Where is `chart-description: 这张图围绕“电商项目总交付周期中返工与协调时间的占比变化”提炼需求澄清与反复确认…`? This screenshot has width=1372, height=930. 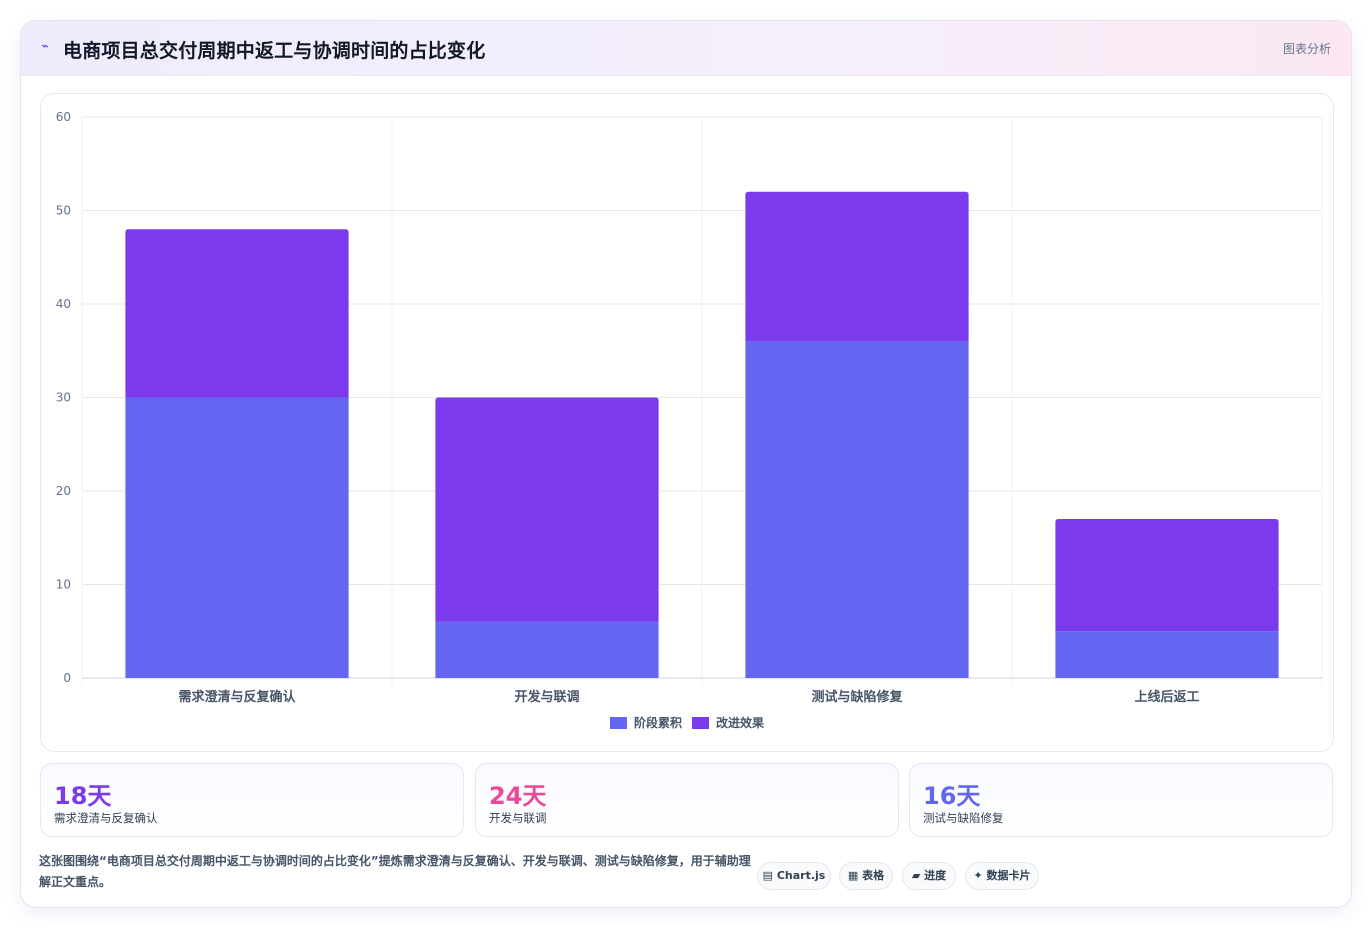 chart-description: 这张图围绕“电商项目总交付周期中返工与协调时间的占比变化”提炼需求澄清与反复确认… is located at coordinates (395, 871).